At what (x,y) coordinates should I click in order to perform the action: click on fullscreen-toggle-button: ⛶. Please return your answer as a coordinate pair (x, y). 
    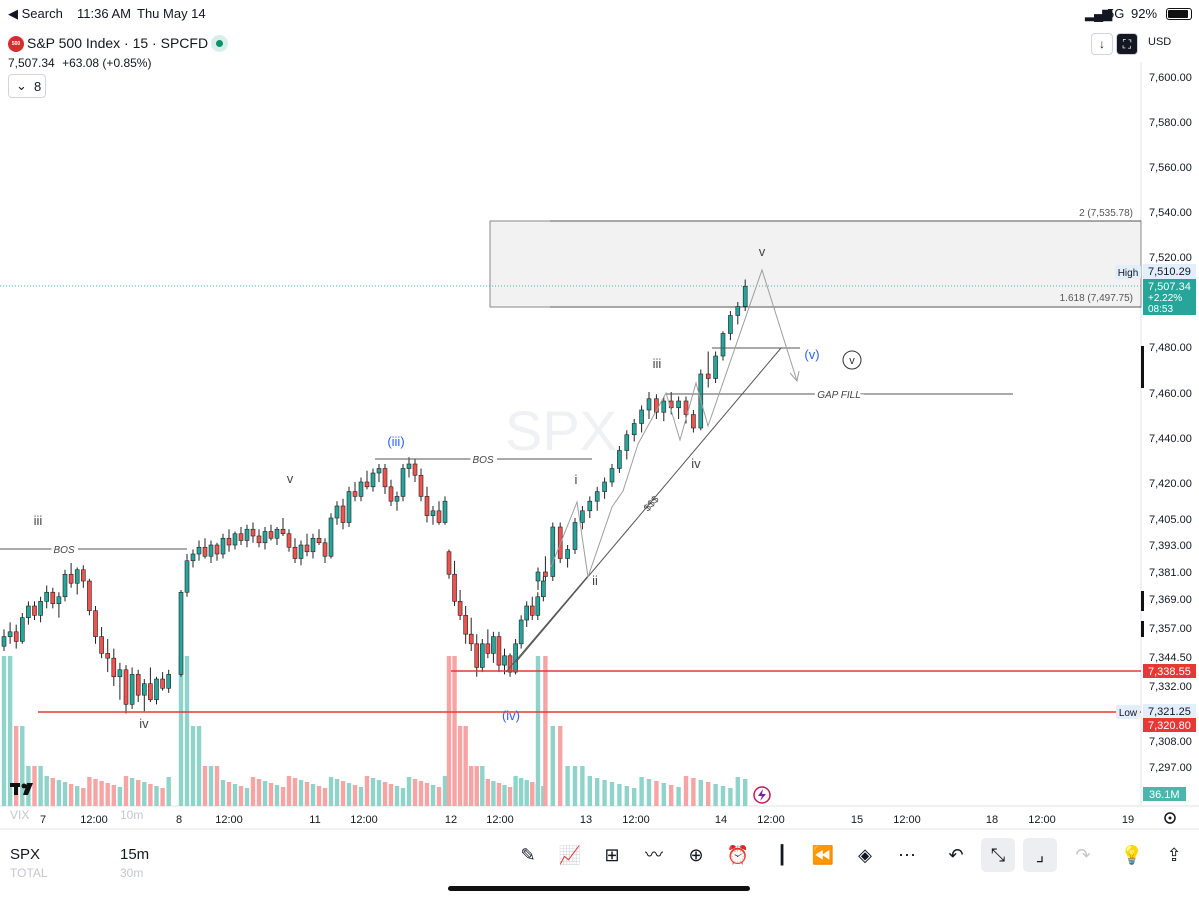
    Looking at the image, I should click on (1127, 44).